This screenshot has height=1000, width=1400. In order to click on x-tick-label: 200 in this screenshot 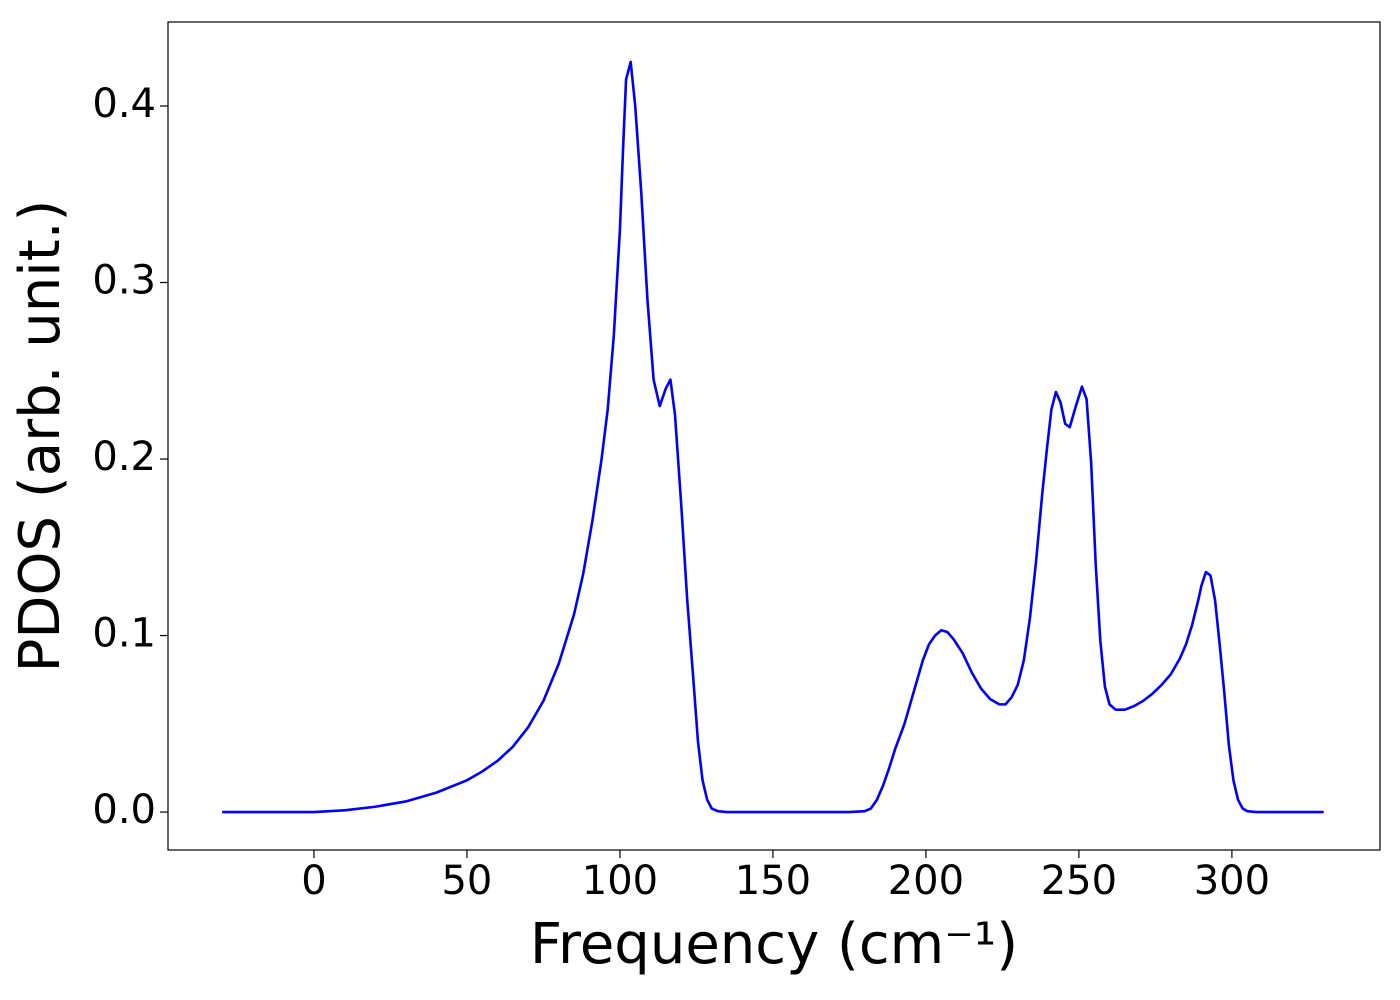, I will do `click(926, 881)`.